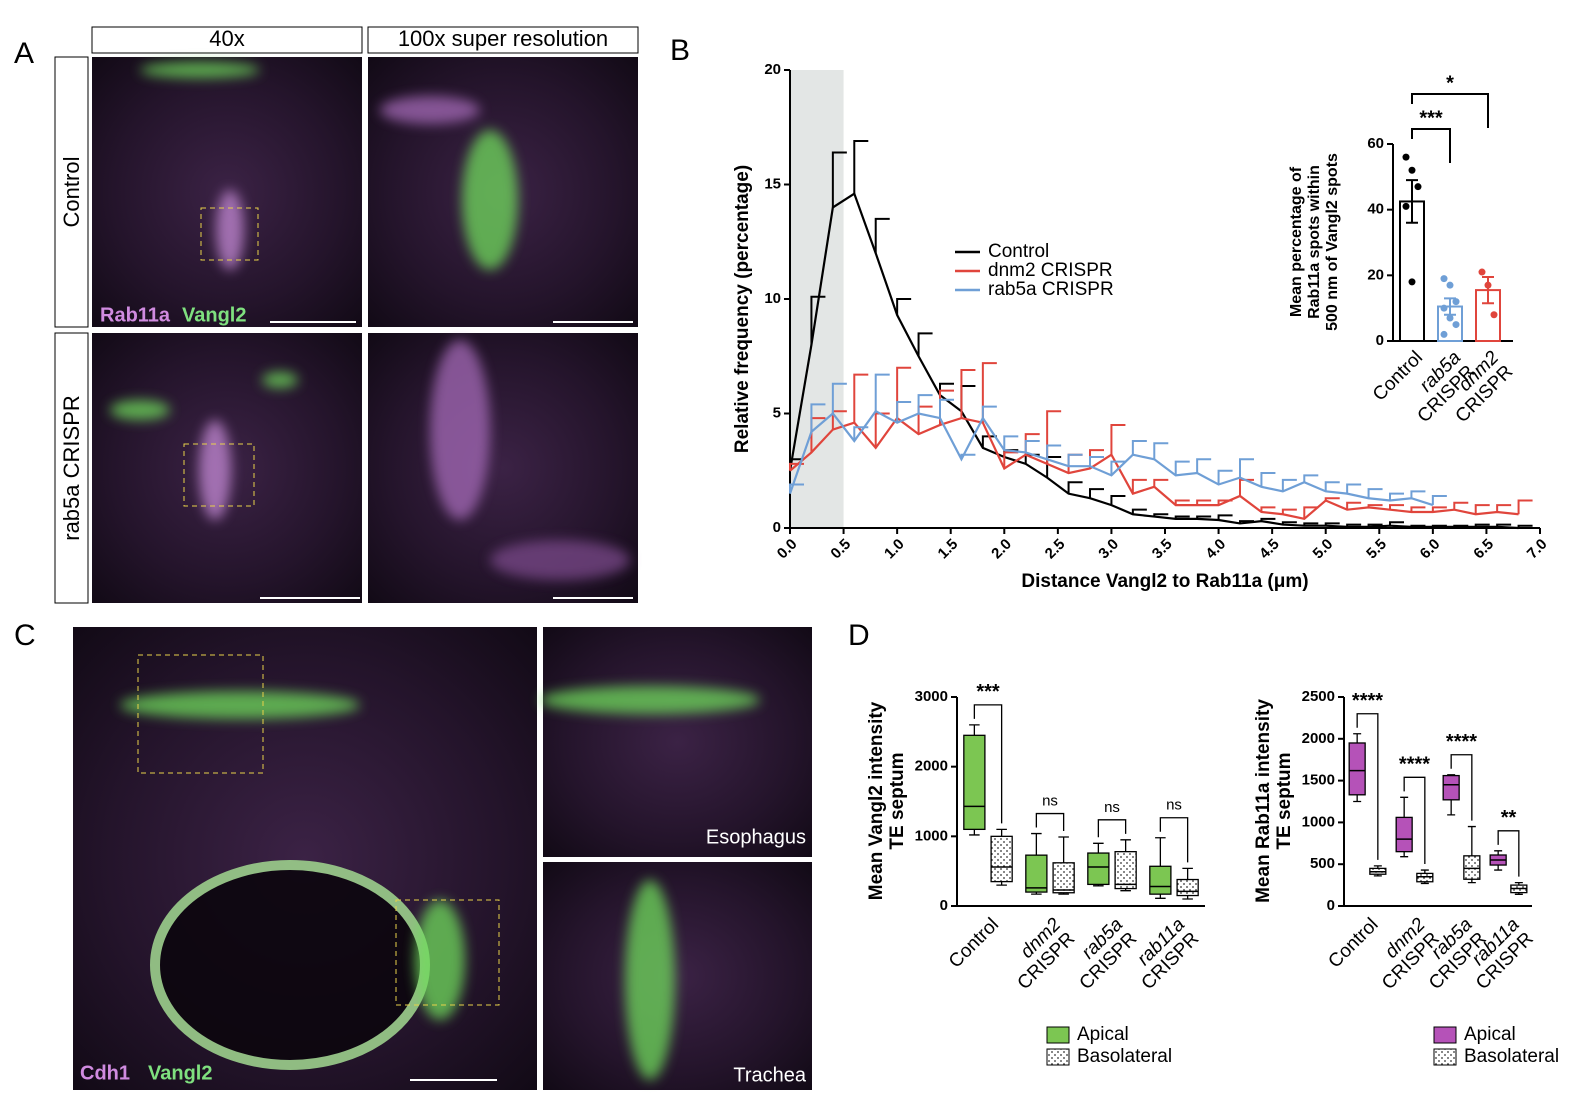 The height and width of the screenshot is (1102, 1580). I want to click on panel-letter: B, so click(680, 50).